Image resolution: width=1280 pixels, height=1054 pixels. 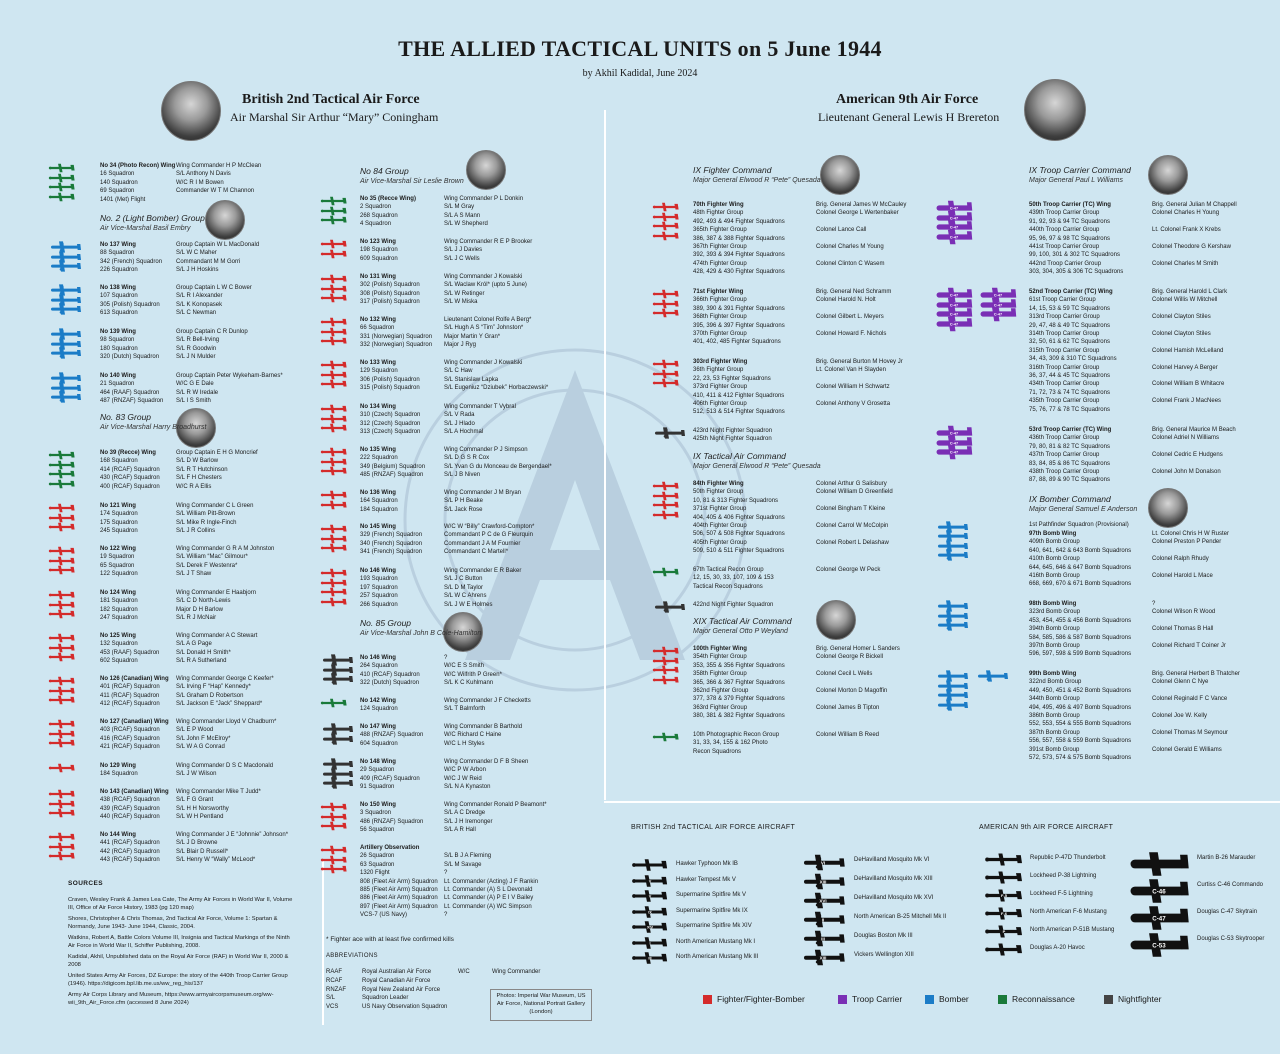 I want to click on wing-name: No 35 (Recce Wing), so click(x=388, y=199).